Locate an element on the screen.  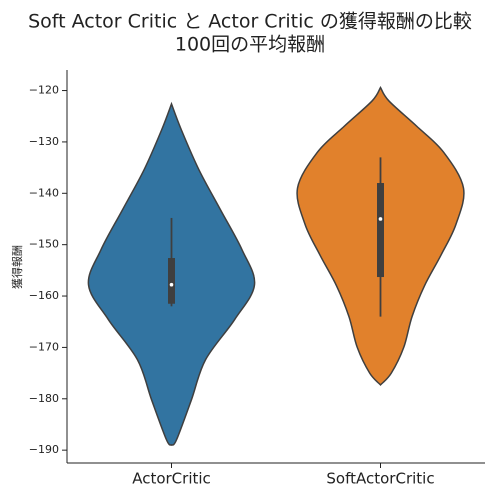
y-tick-label: −190 is located at coordinates (44, 449).